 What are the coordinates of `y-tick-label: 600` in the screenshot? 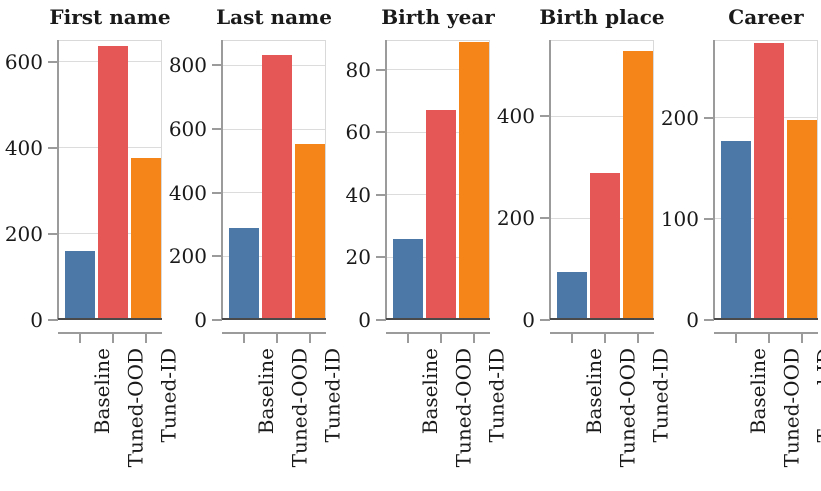 It's located at (23, 61).